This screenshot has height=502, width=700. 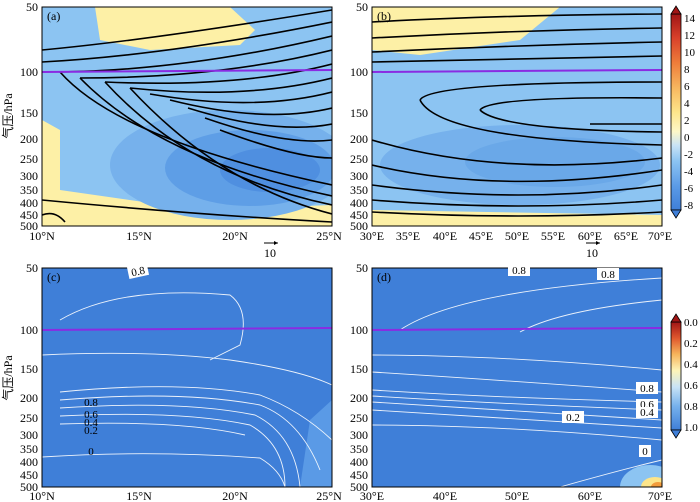 What do you see at coordinates (660, 495) in the screenshot?
I see `panel-d-xtick-70E: 70°E` at bounding box center [660, 495].